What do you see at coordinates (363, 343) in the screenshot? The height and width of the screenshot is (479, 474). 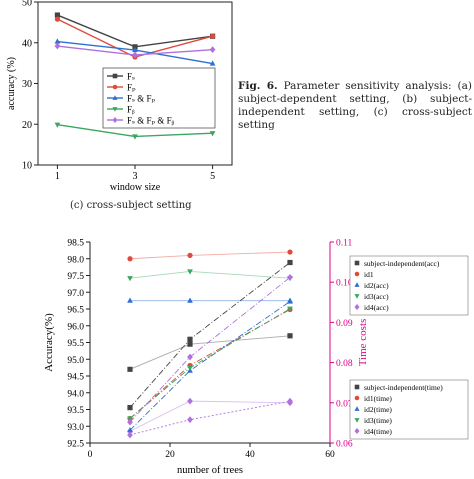 I see `y2-axis-label: Time costs` at bounding box center [363, 343].